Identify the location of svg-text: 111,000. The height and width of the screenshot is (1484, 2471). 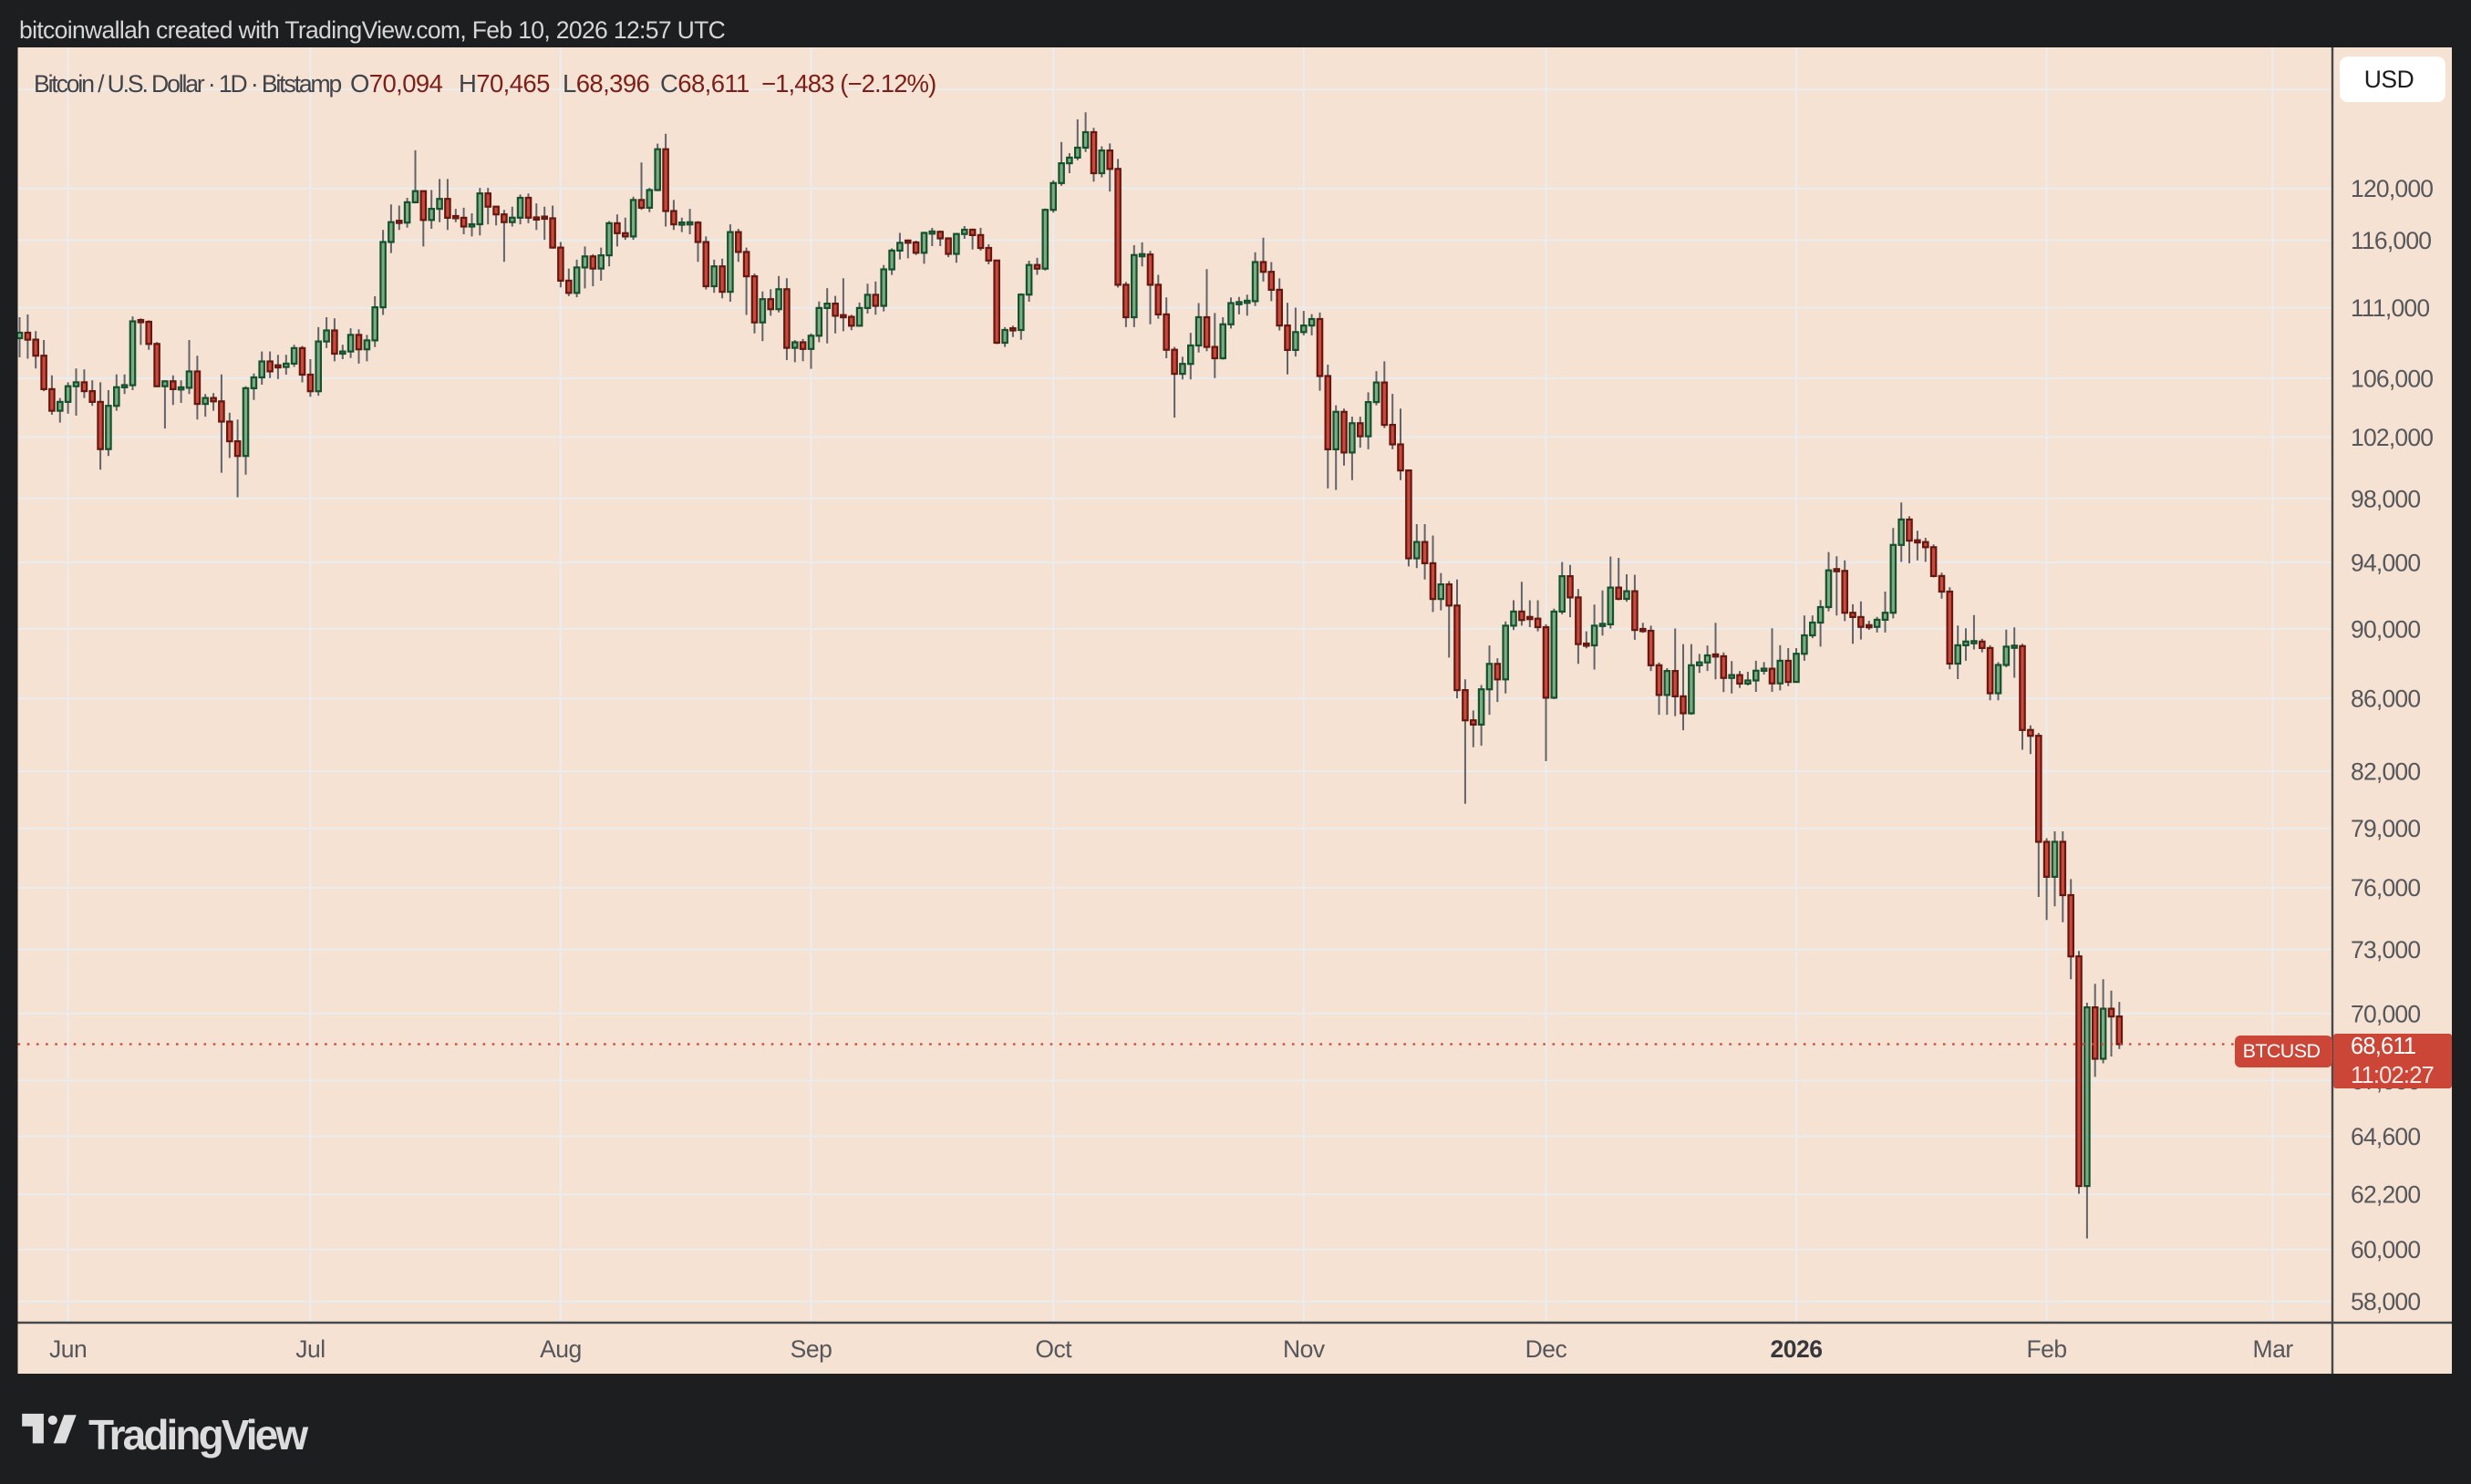
(2390, 308).